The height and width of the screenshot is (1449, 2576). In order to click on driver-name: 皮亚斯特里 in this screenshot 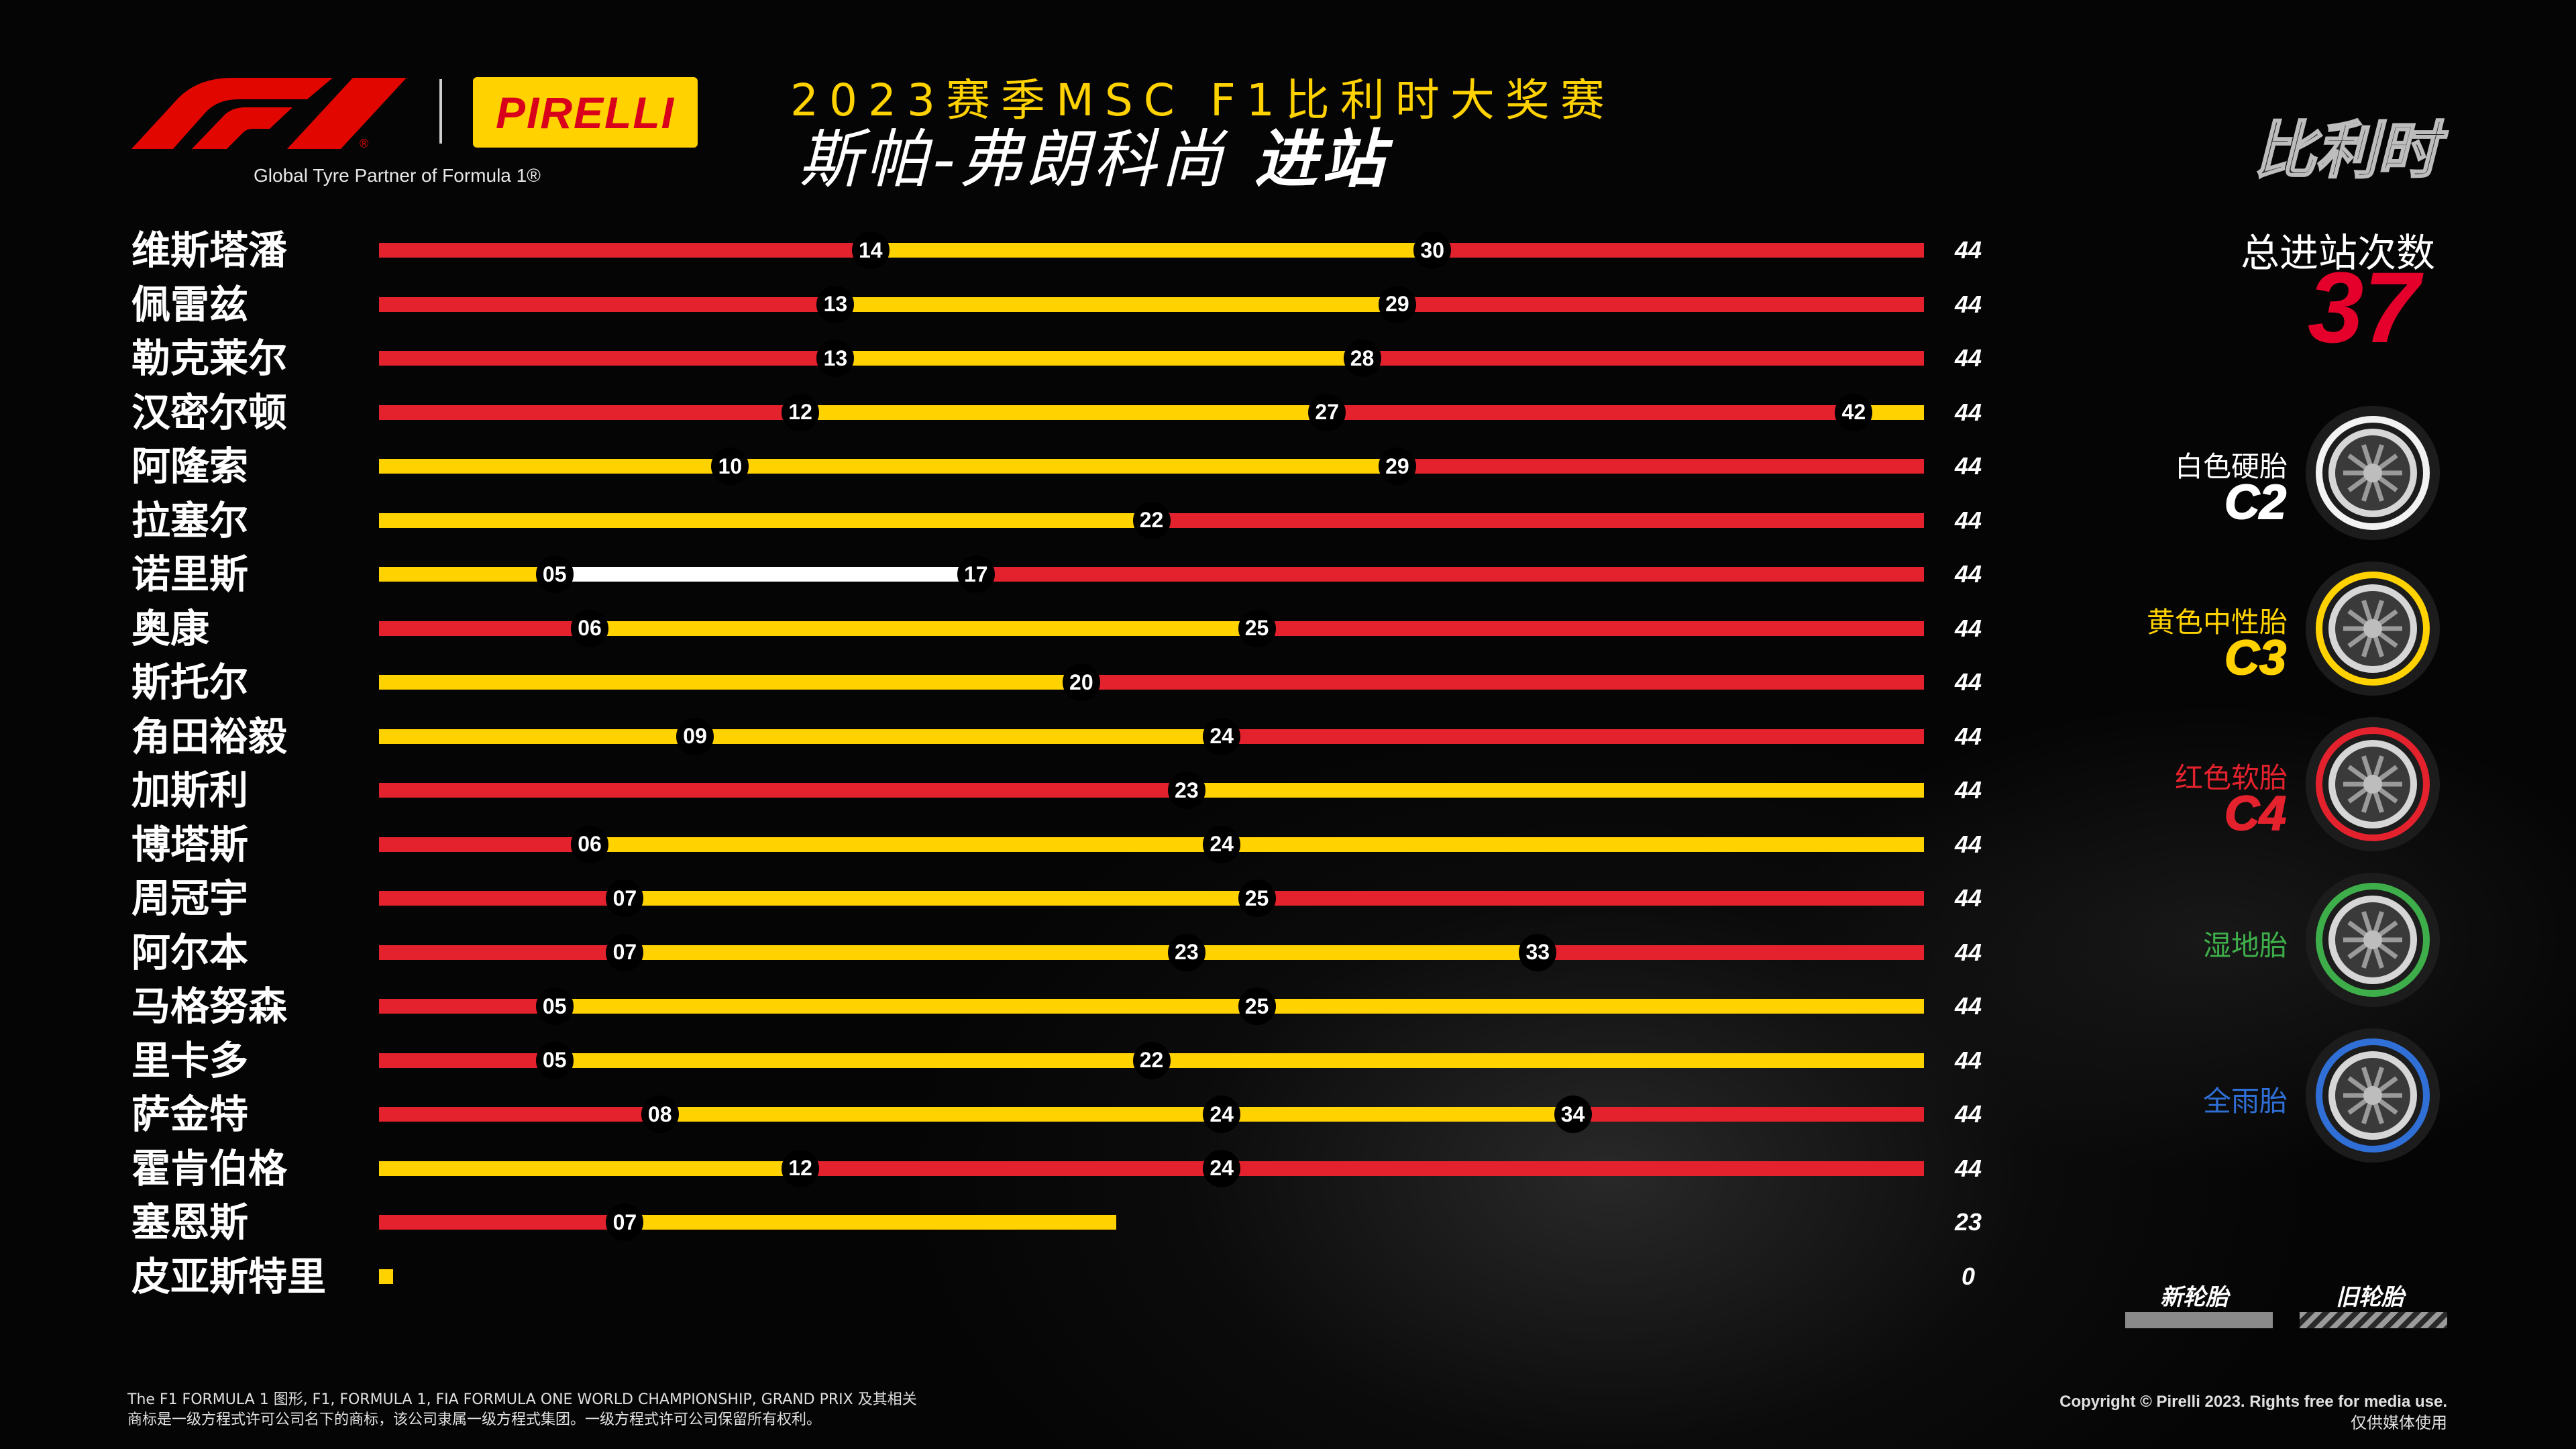, I will do `click(229, 1276)`.